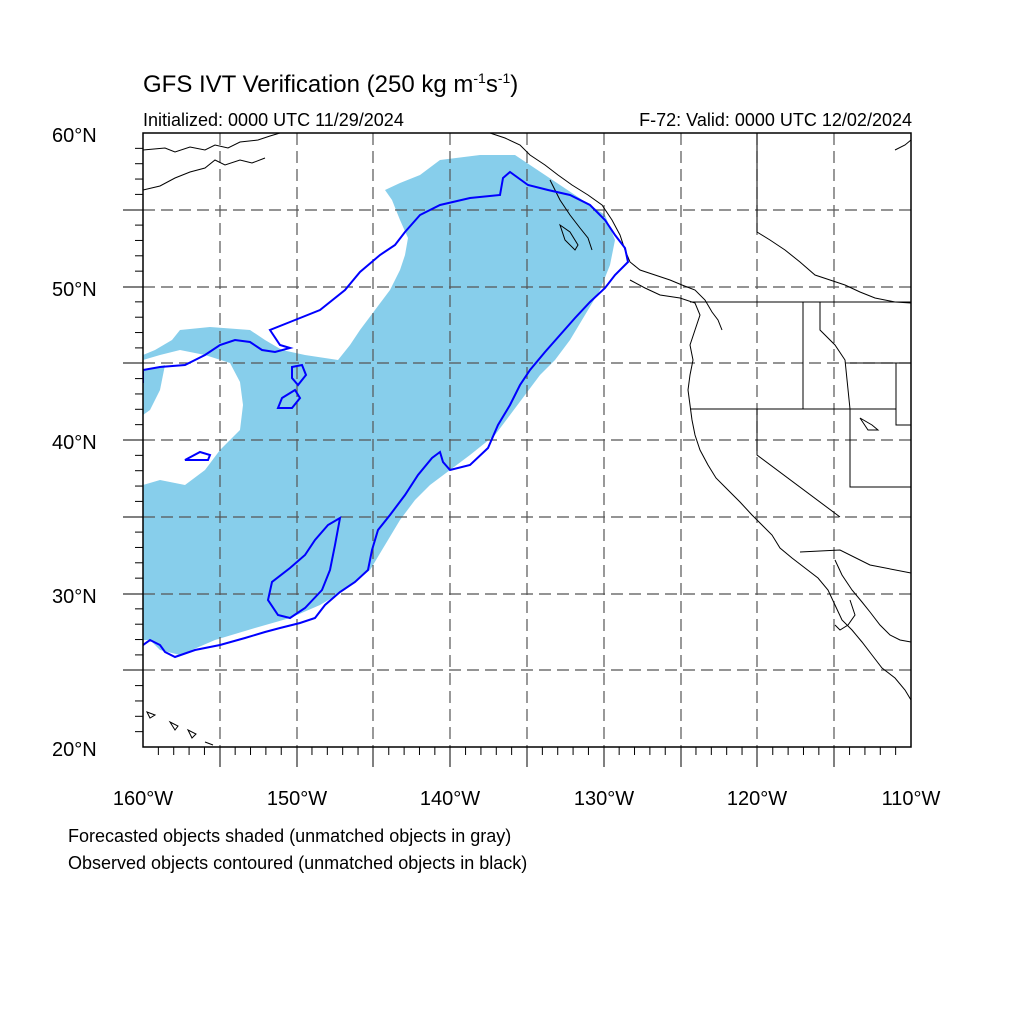 This screenshot has width=1024, height=1024. What do you see at coordinates (297, 799) in the screenshot?
I see `lon-label-150: 150°W` at bounding box center [297, 799].